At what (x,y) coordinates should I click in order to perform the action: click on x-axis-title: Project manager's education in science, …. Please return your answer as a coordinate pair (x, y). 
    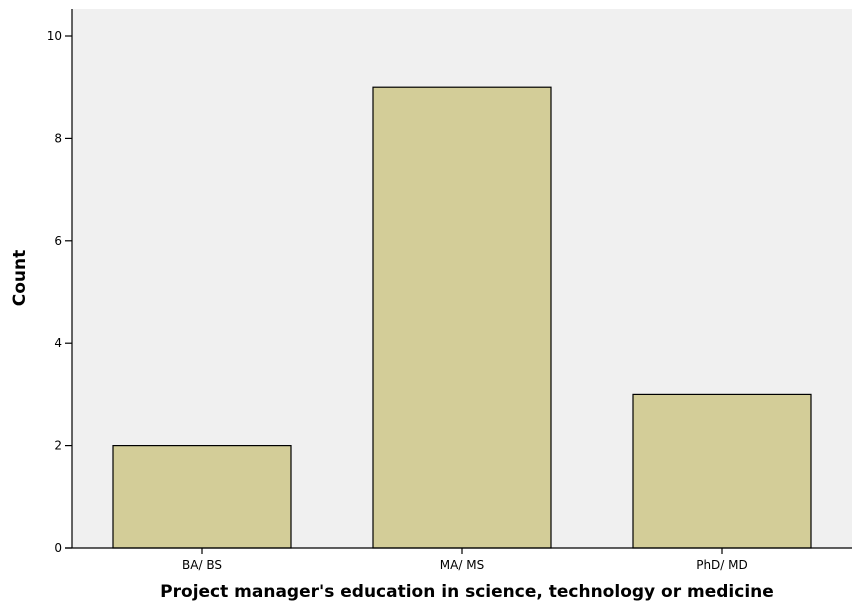
    Looking at the image, I should click on (467, 592).